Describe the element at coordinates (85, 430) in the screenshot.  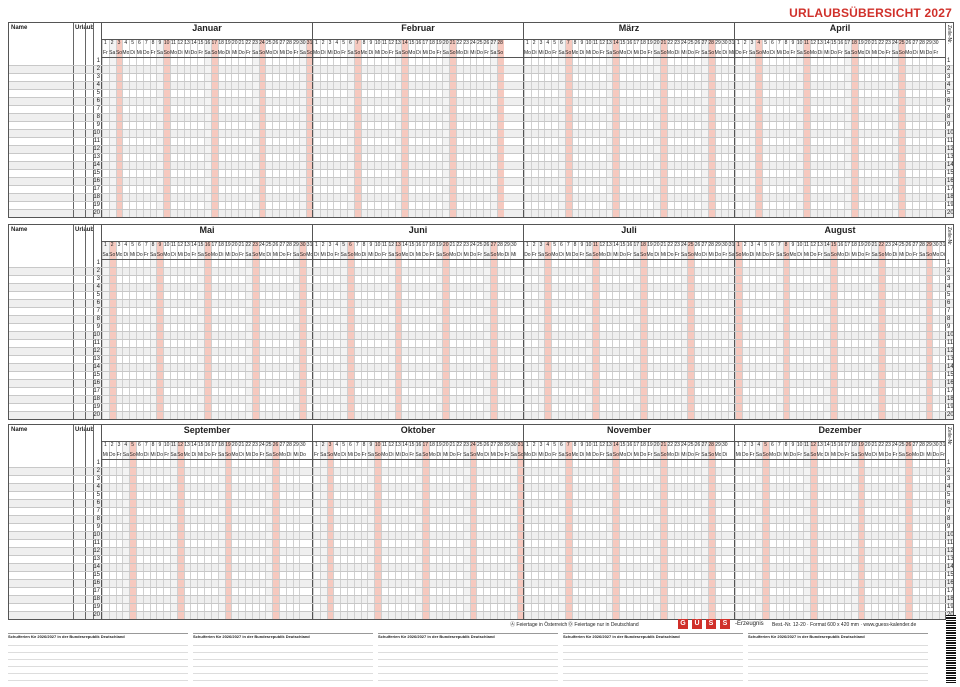
I see `urlaub-header: Urlaub` at that location.